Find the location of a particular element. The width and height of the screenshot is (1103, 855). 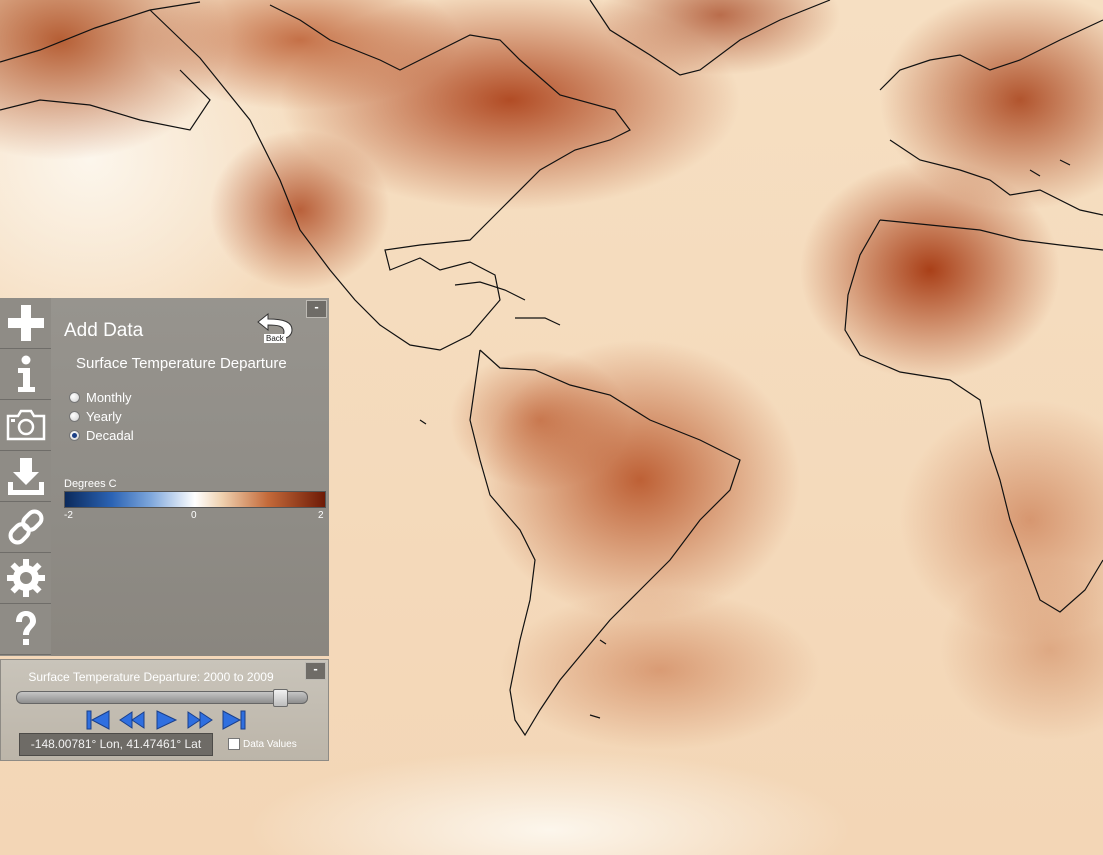

option-yearly-label: Yearly is located at coordinates (104, 416).